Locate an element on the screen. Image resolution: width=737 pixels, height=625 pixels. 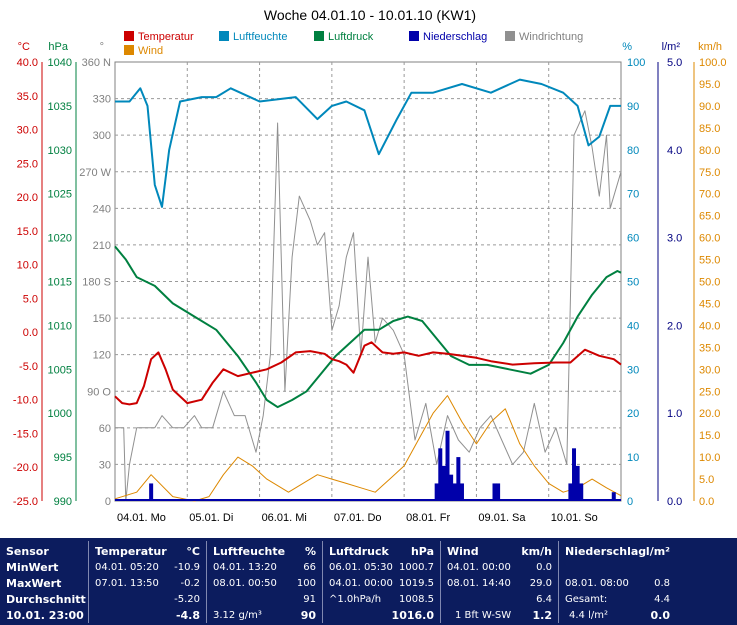
rain-max-value: 0.8 is located at coordinates (662, 583).